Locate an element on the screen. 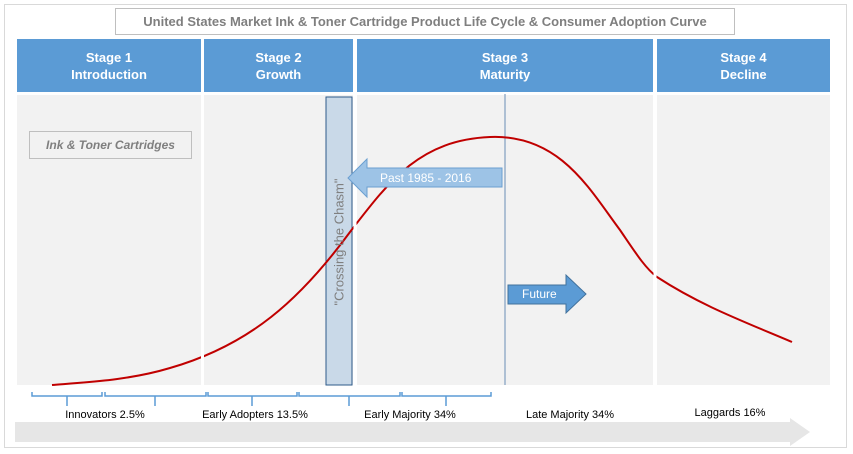 This screenshot has height=454, width=853. past-arrow is located at coordinates (425, 178).